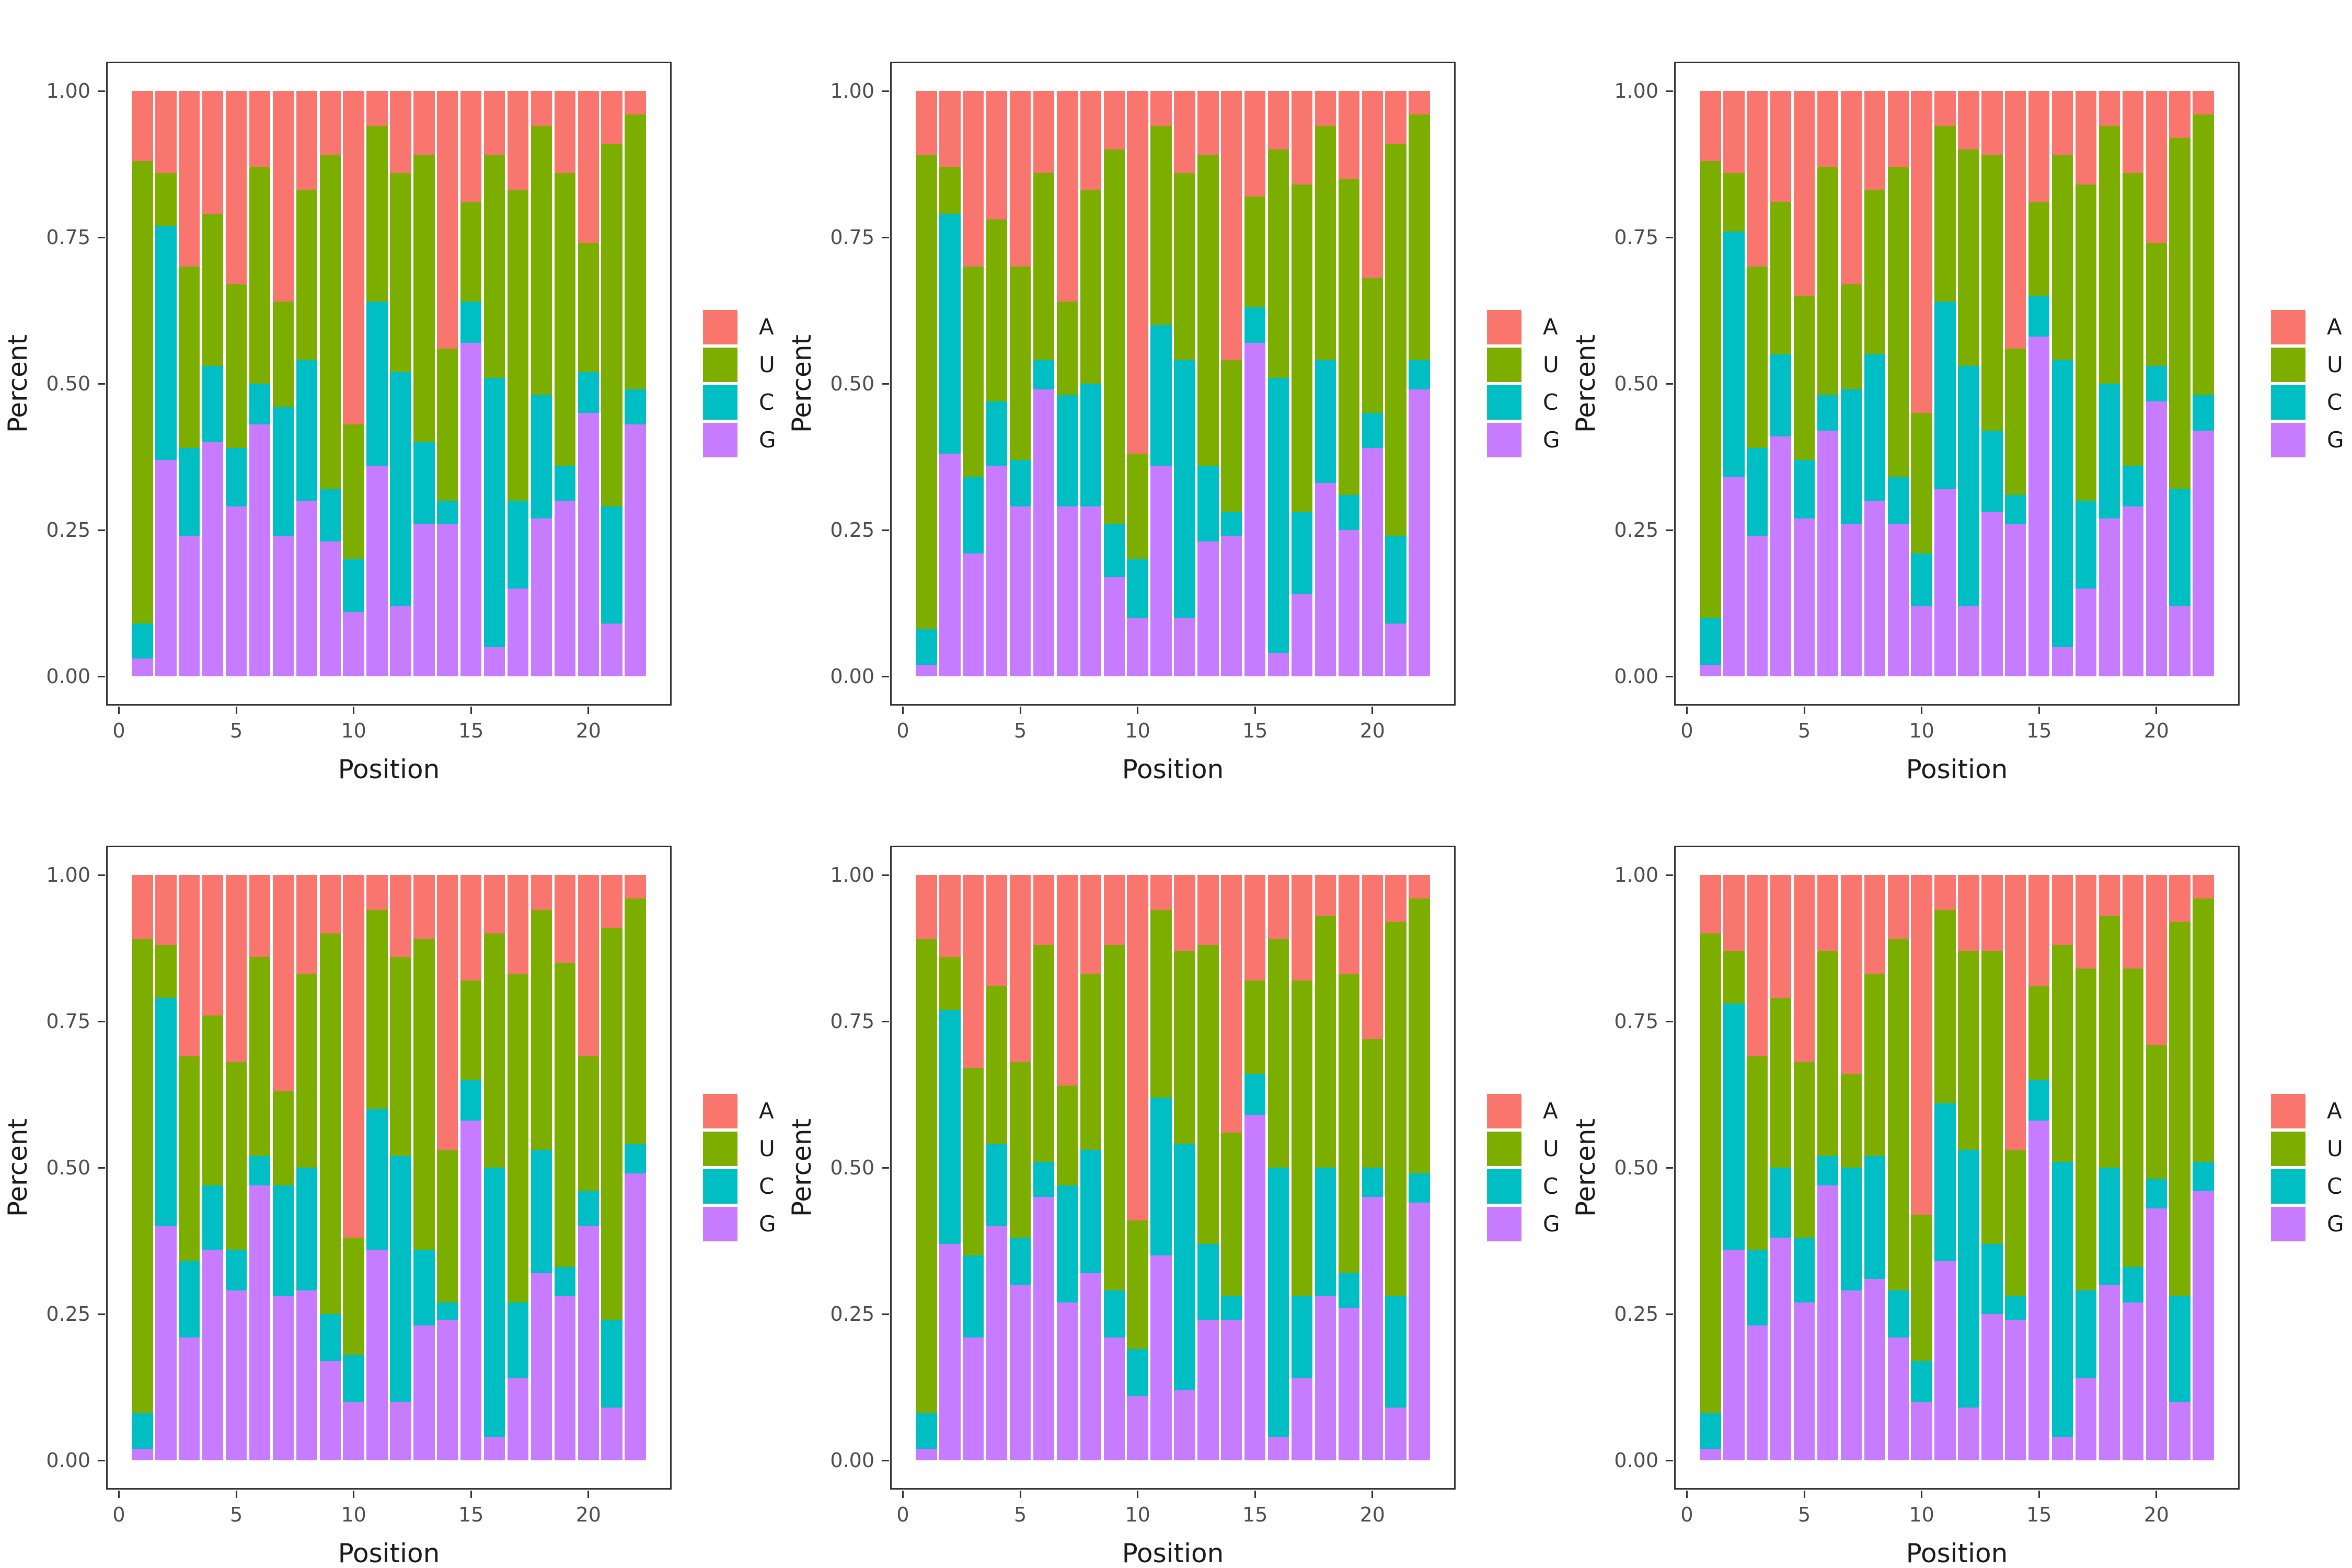  I want to click on plot-panel, so click(1173, 384).